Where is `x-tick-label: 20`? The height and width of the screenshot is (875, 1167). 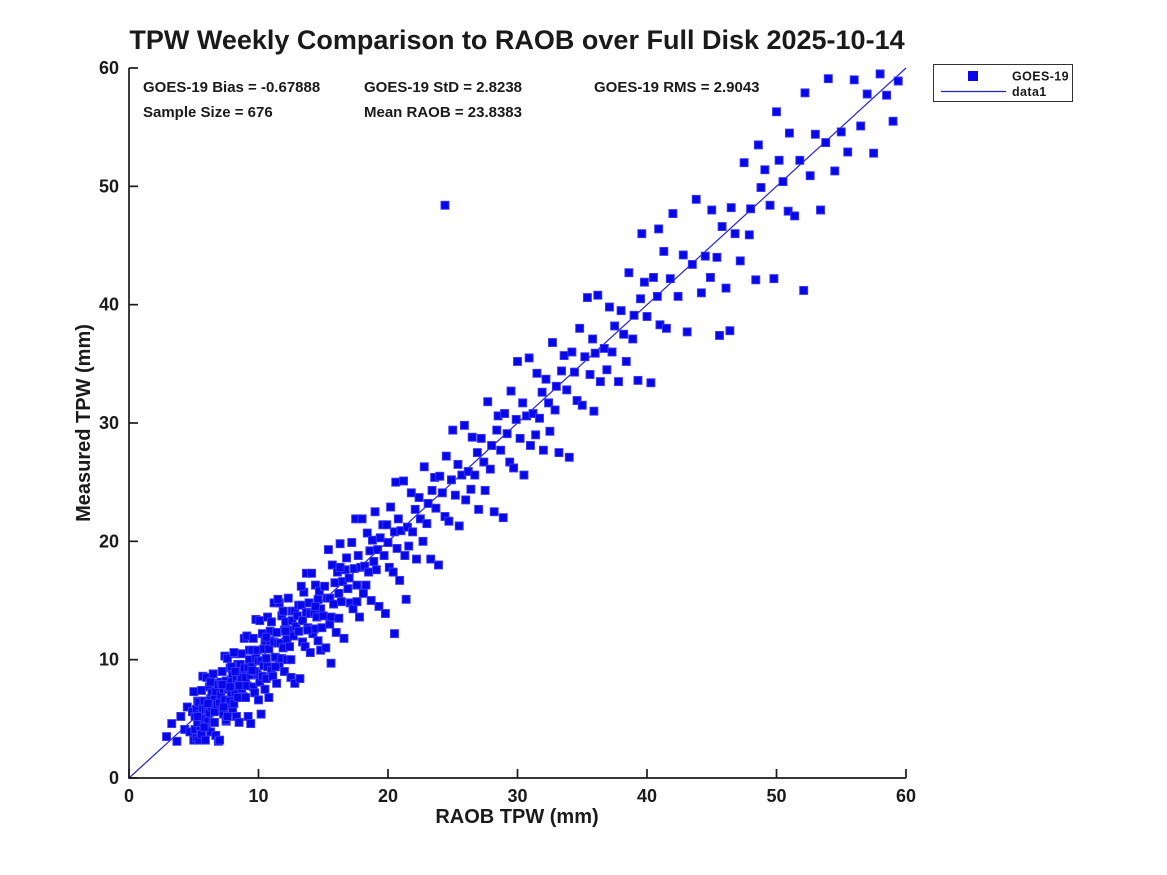 x-tick-label: 20 is located at coordinates (388, 796).